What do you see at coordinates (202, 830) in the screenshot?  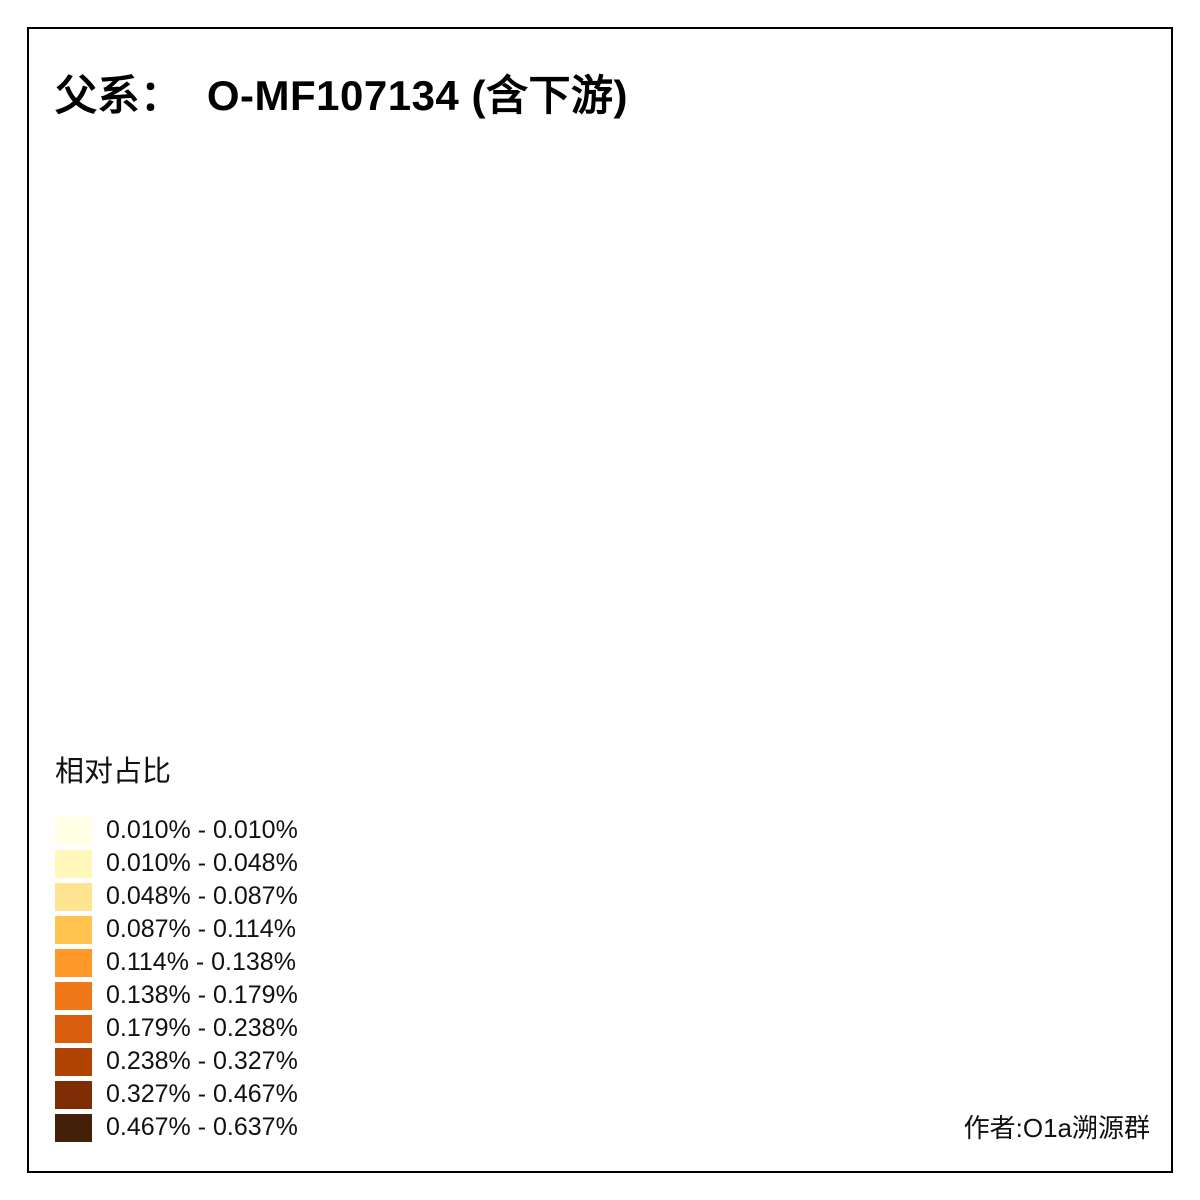 I see `legend-label: 0.010% - 0.010%` at bounding box center [202, 830].